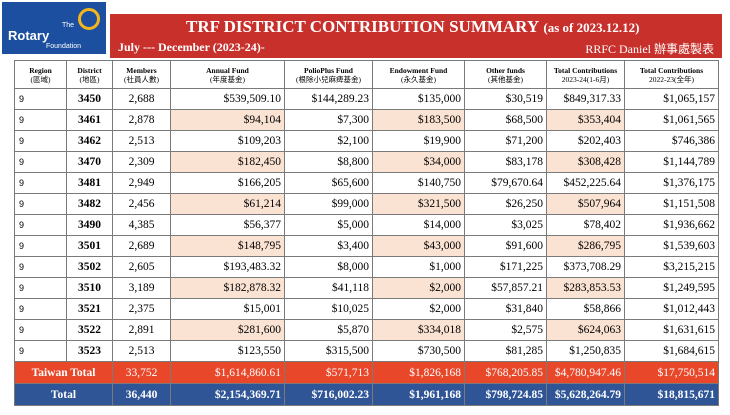  Describe the element at coordinates (328, 267) in the screenshot. I see `cell: $8,000` at that location.